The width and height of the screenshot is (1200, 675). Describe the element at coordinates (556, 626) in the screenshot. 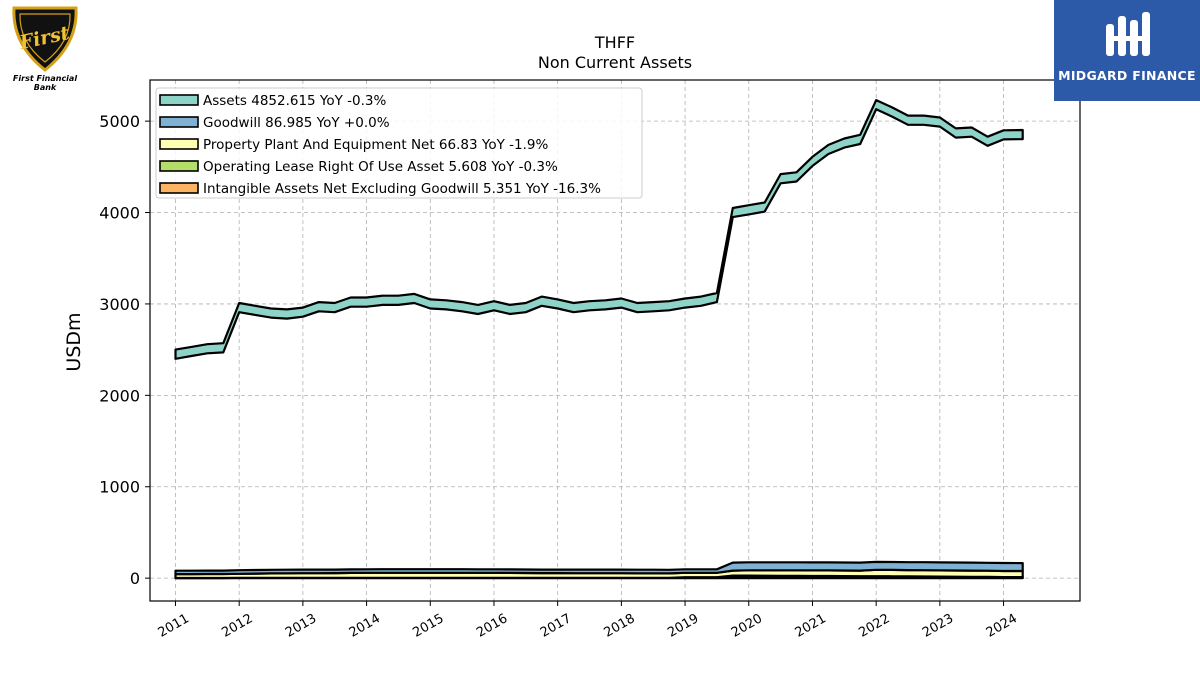

I see `x-tick-label: 2017` at that location.